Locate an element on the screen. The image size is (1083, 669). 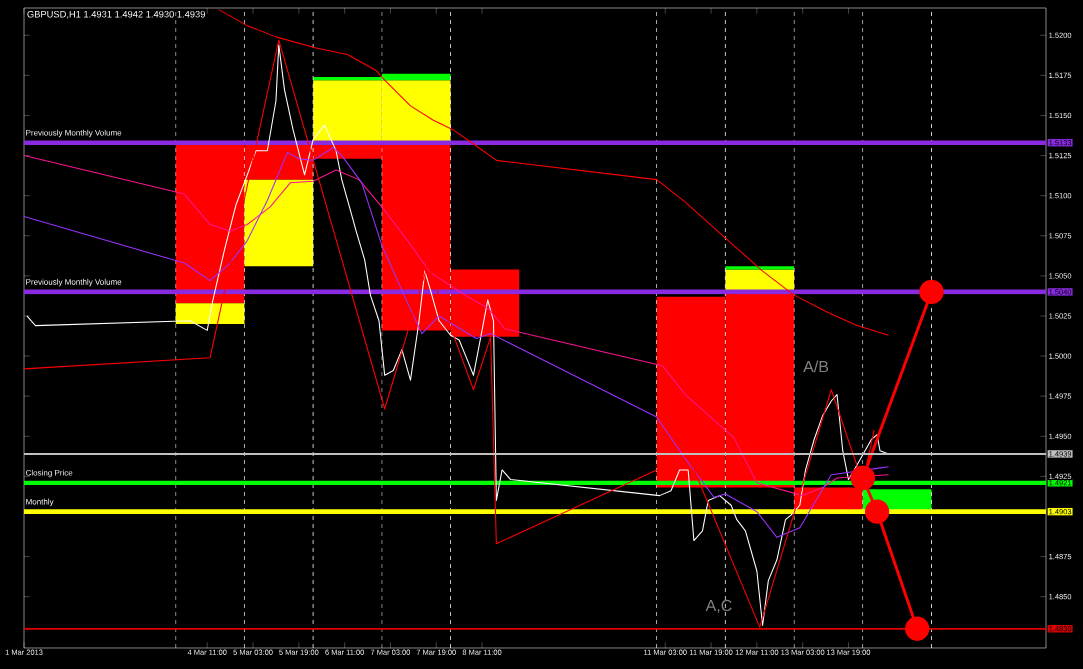
annotation: A/B is located at coordinates (816, 366).